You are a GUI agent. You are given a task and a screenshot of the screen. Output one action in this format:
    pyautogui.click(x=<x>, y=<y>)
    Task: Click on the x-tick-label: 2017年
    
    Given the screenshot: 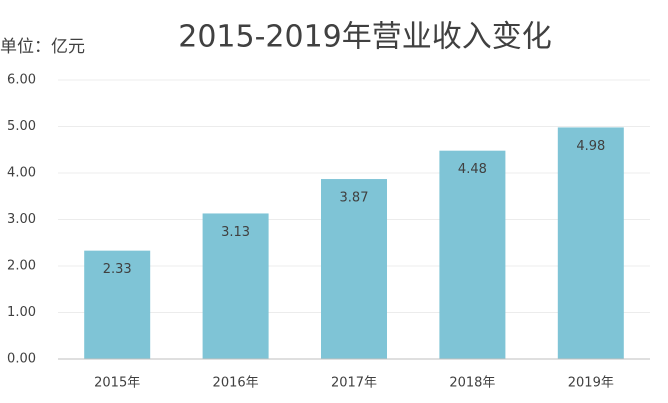 What is the action you would take?
    pyautogui.click(x=354, y=383)
    